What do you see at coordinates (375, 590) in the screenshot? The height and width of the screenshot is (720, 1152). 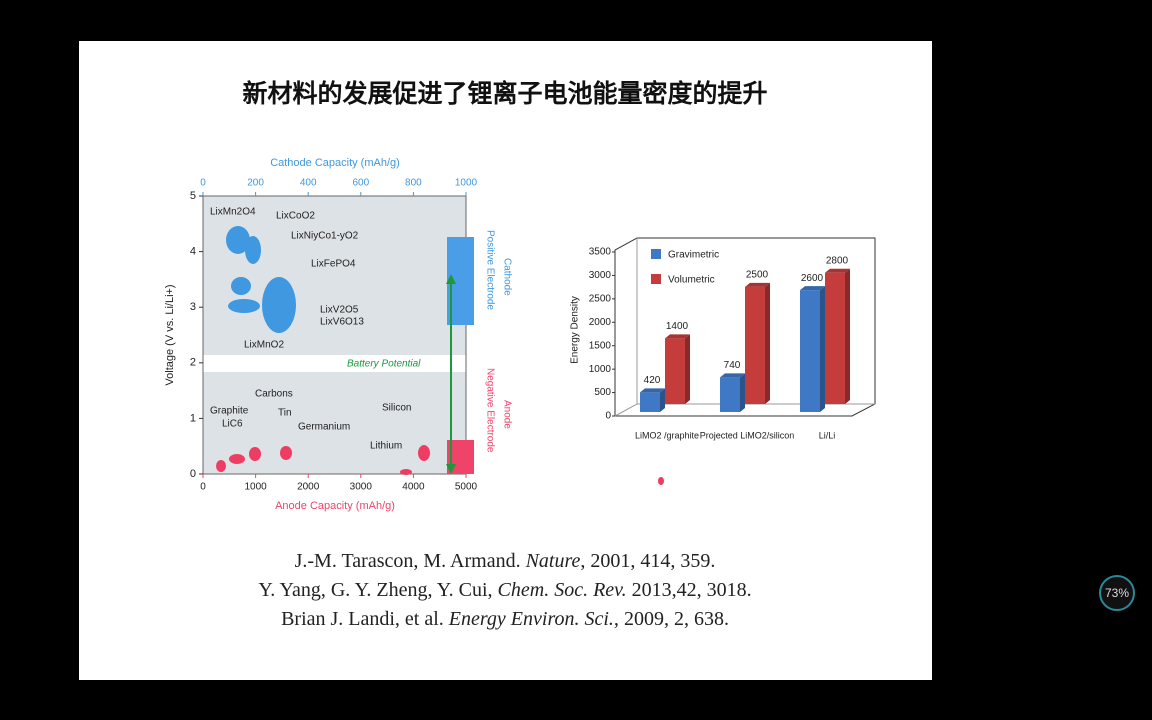 I see `ref-authors: Y. Yang, G. Y. Zheng, Y. Cui,` at bounding box center [375, 590].